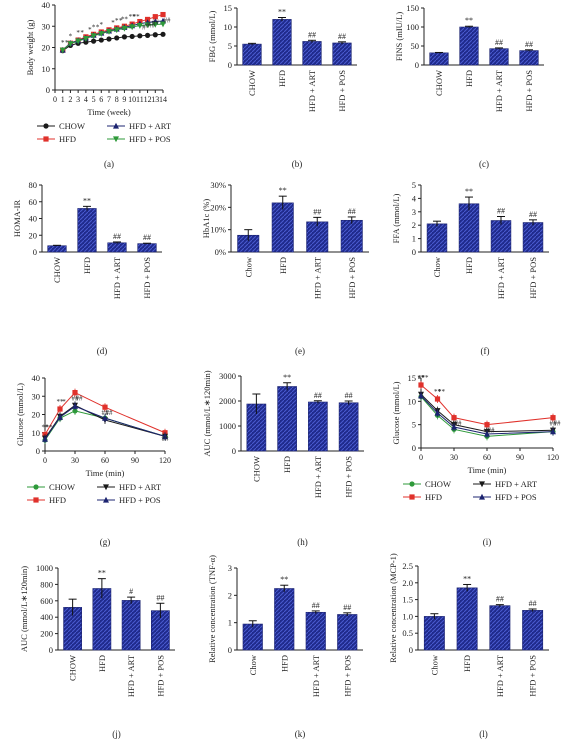  What do you see at coordinates (46, 634) in the screenshot?
I see `y-tick-label: 200` at bounding box center [46, 634].